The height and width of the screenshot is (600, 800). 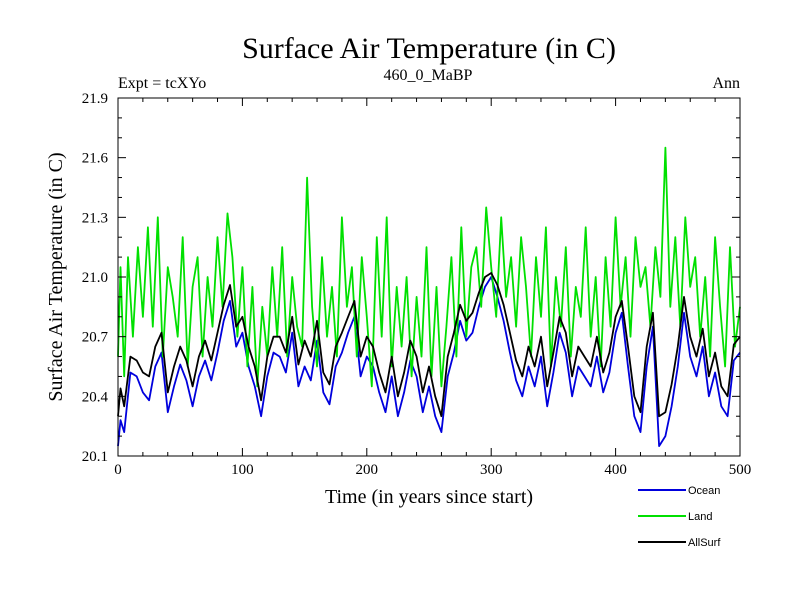 I want to click on chart-subtitle-right: Ann, so click(x=726, y=83).